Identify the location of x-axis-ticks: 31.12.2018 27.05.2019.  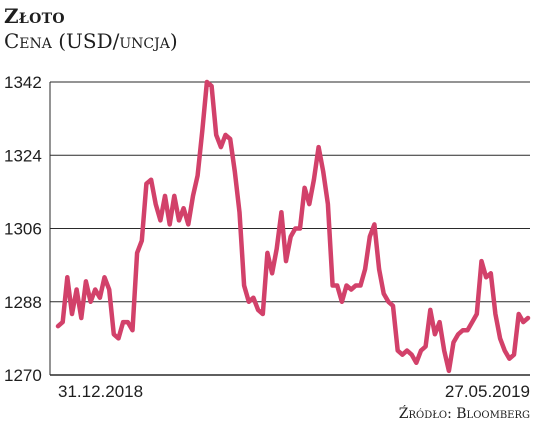
(294, 391).